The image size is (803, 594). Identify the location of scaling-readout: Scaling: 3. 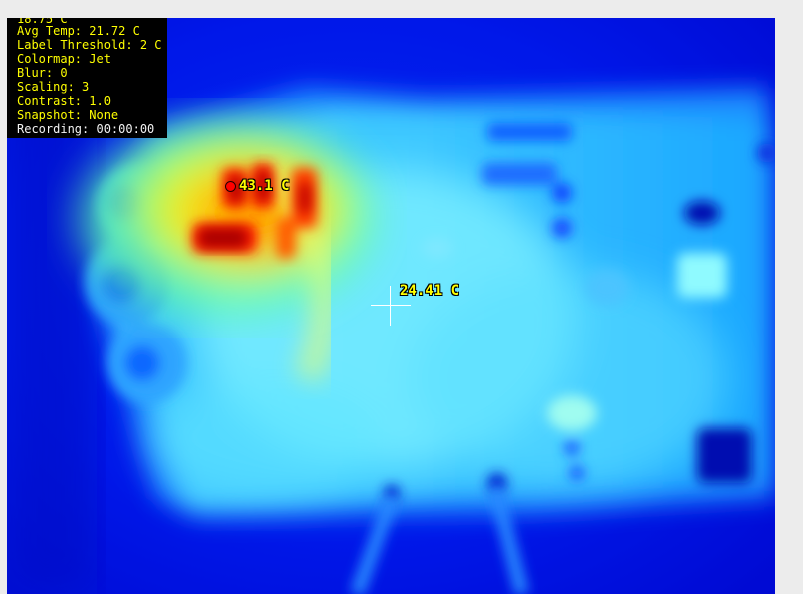
(53, 87).